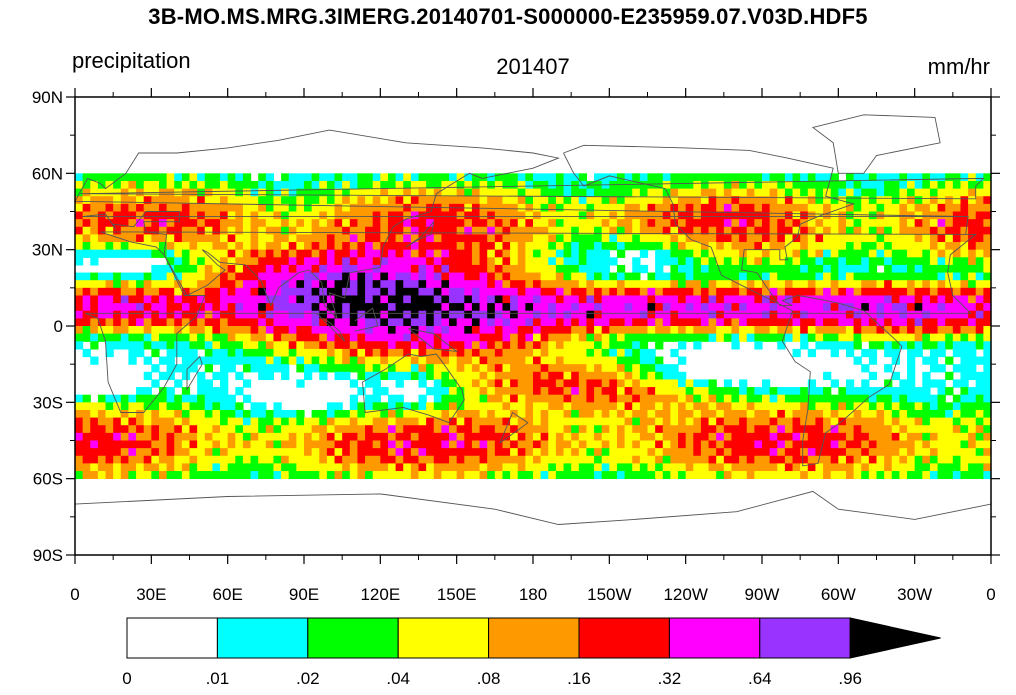  I want to click on y-tick-label: 60S, so click(48, 479).